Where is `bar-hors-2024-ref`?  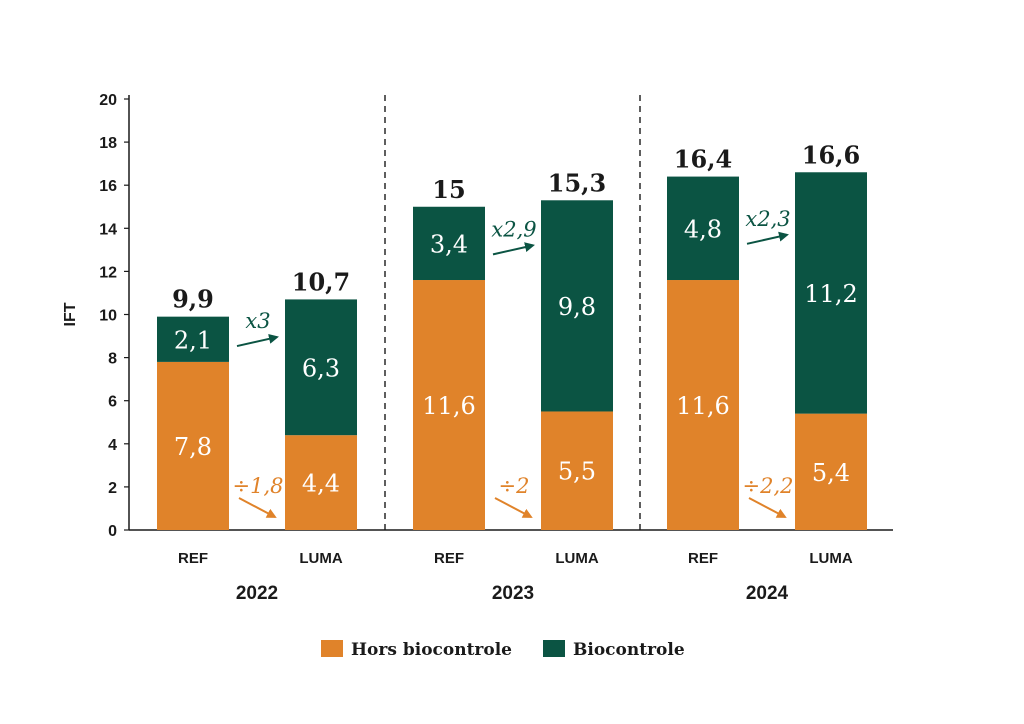 bar-hors-2024-ref is located at coordinates (703, 405).